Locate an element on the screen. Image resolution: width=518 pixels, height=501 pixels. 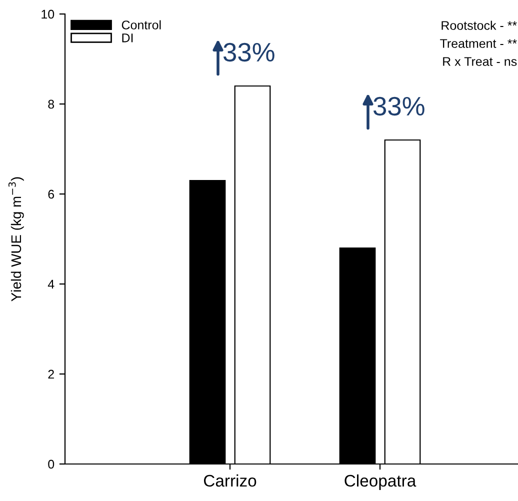
annotation: Treatment - ** is located at coordinates (478, 43).